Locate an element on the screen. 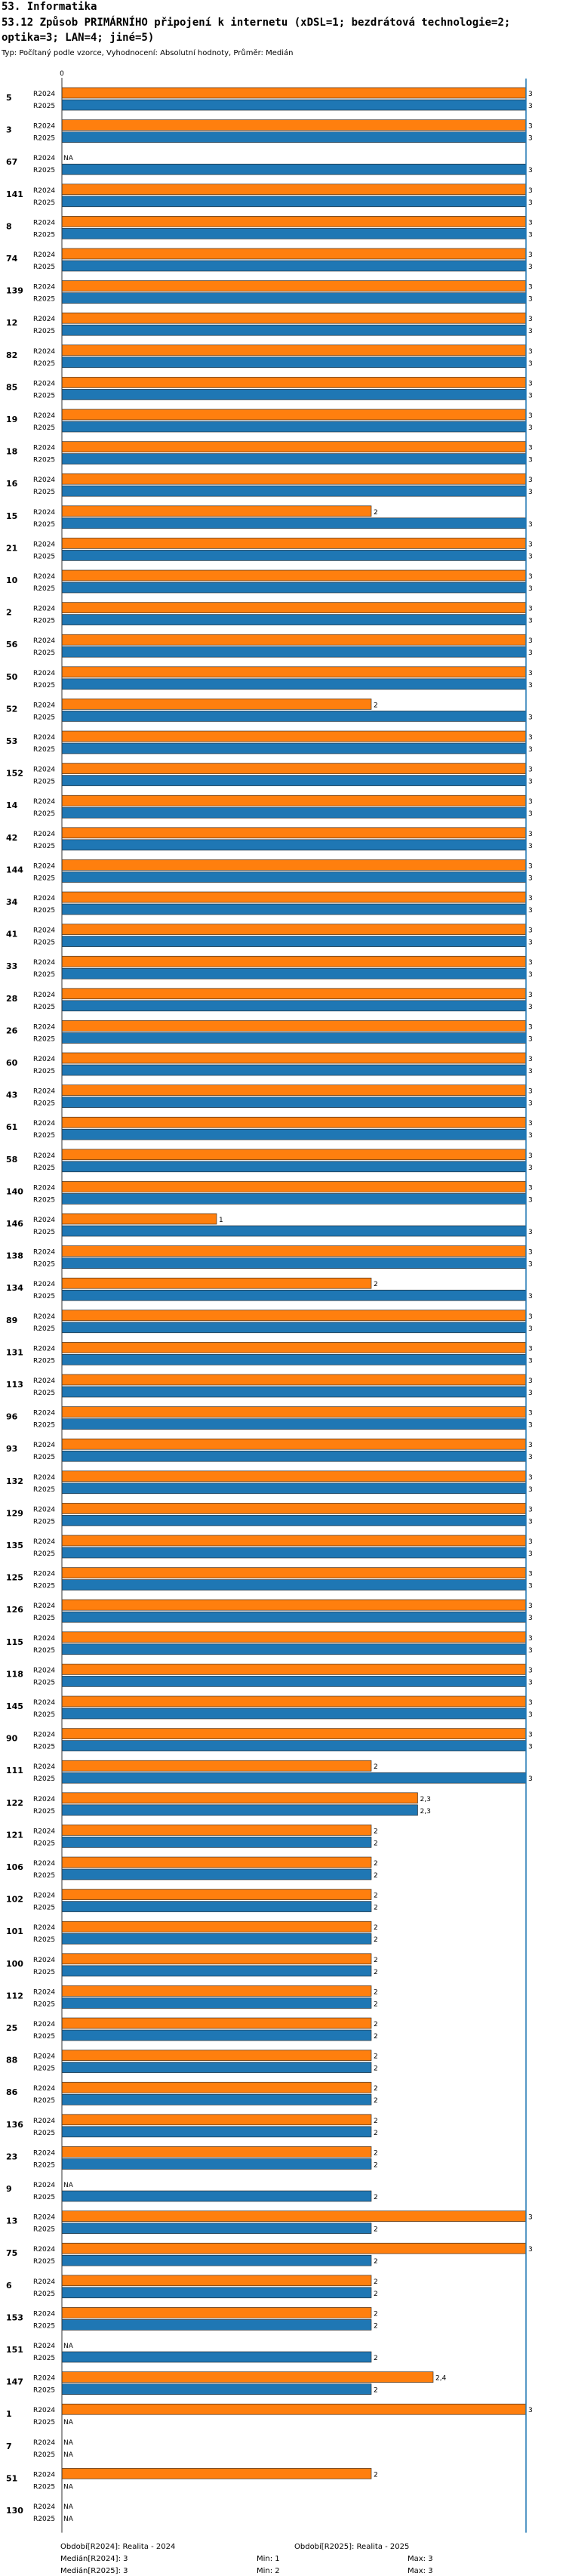 The height and width of the screenshot is (2576, 566). category-label: 129 is located at coordinates (15, 1513).